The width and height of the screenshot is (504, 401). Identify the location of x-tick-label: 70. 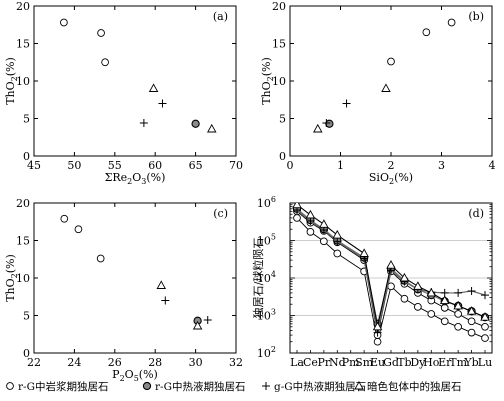
(236, 165).